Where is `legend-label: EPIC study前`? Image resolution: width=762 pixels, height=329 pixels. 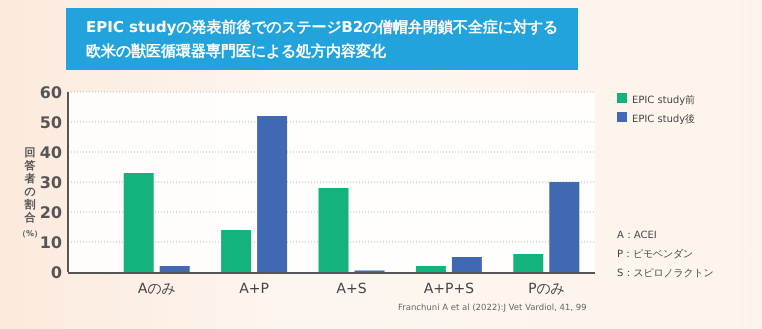 legend-label: EPIC study前 is located at coordinates (664, 100).